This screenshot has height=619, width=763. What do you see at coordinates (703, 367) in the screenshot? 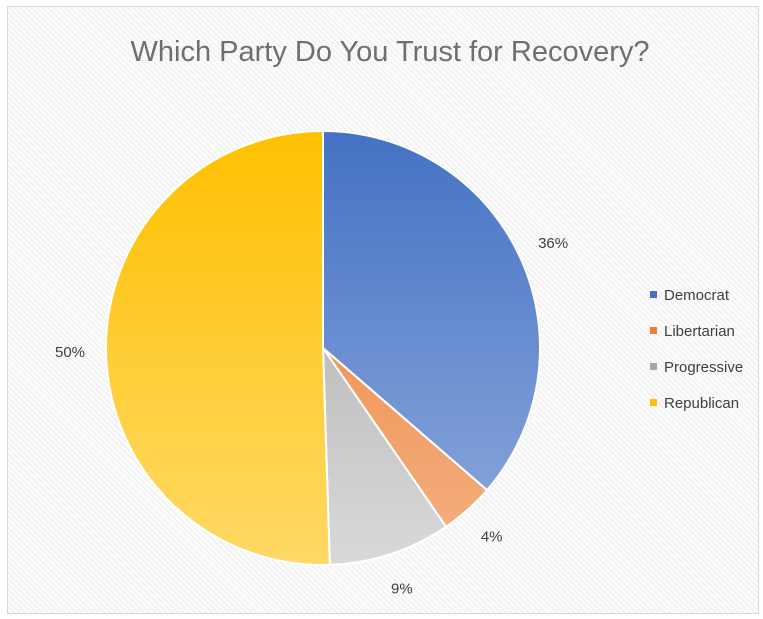
I see `legend-label-progressive: Progressive` at bounding box center [703, 367].